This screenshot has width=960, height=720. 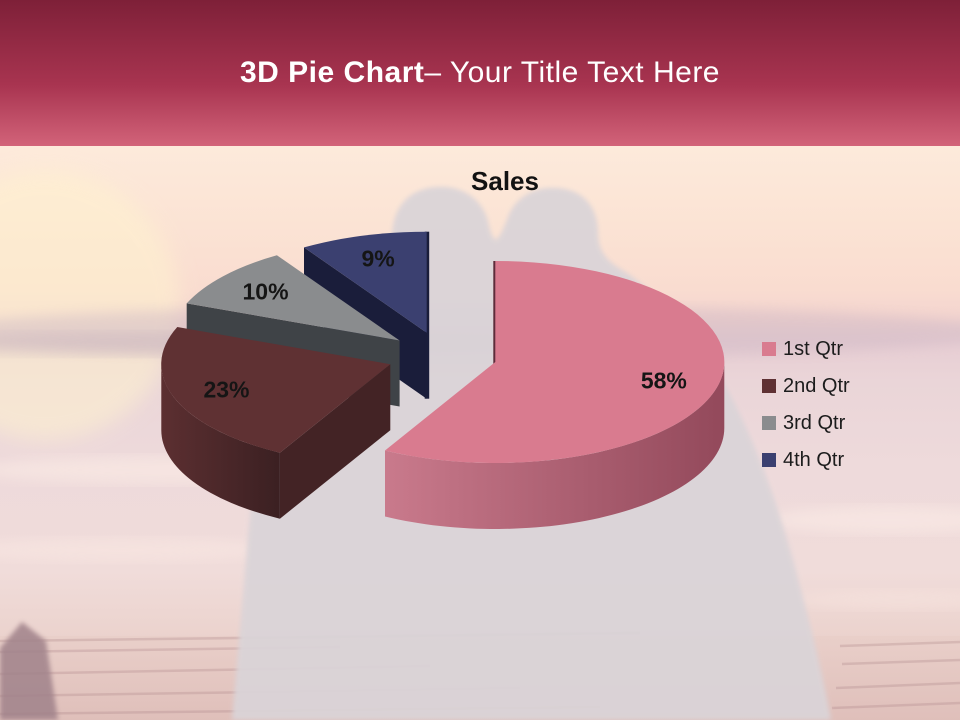 I want to click on legend-item-4th-qtr: 4th Qtr, so click(x=806, y=460).